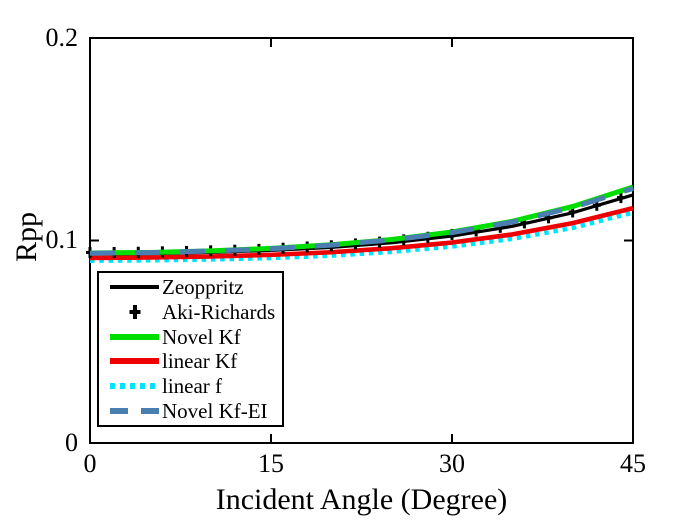 The image size is (700, 525). Describe the element at coordinates (90, 463) in the screenshot. I see `x-tick-label-0: 0` at that location.